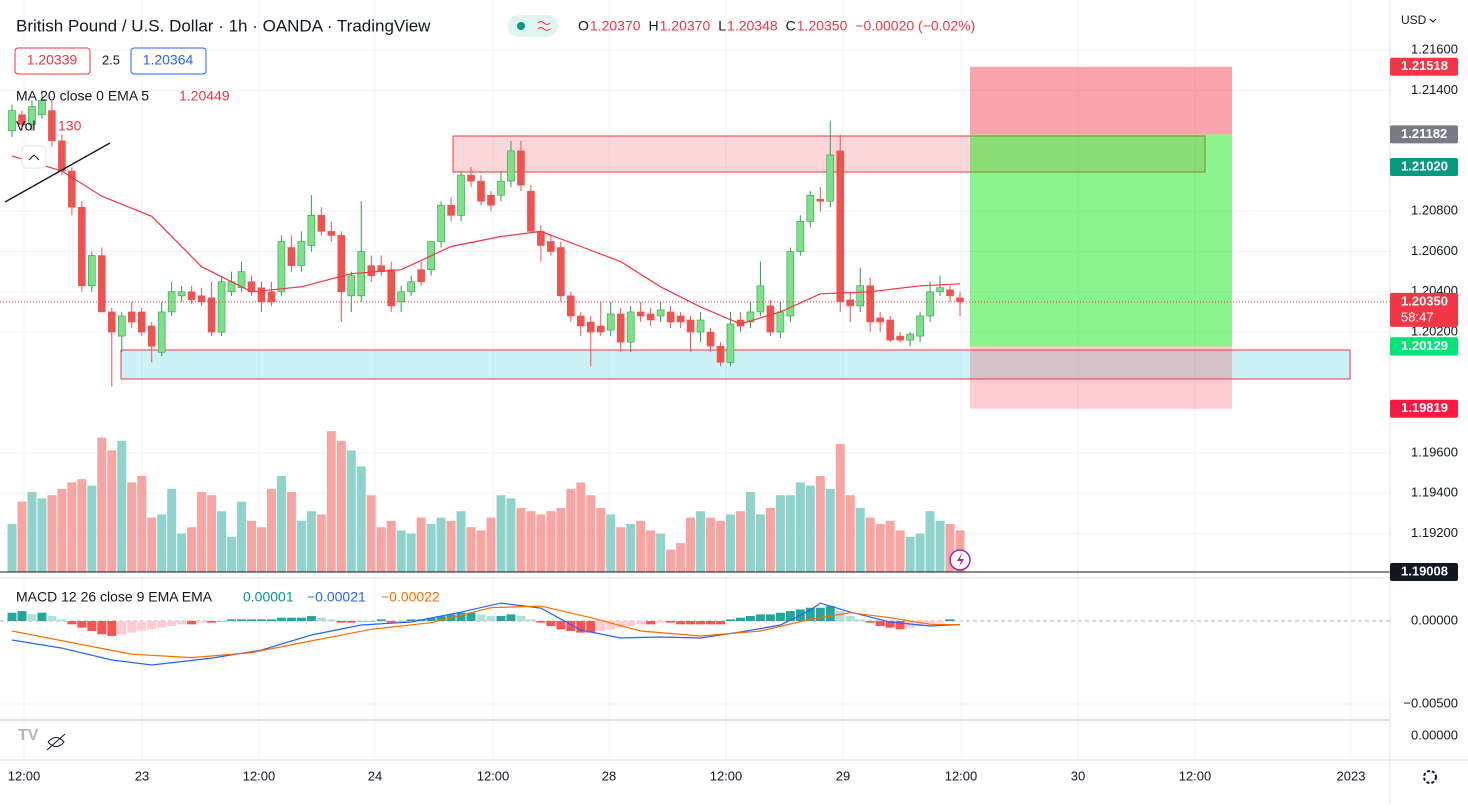 This screenshot has height=808, width=1468. I want to click on hide-icon, so click(56, 742).